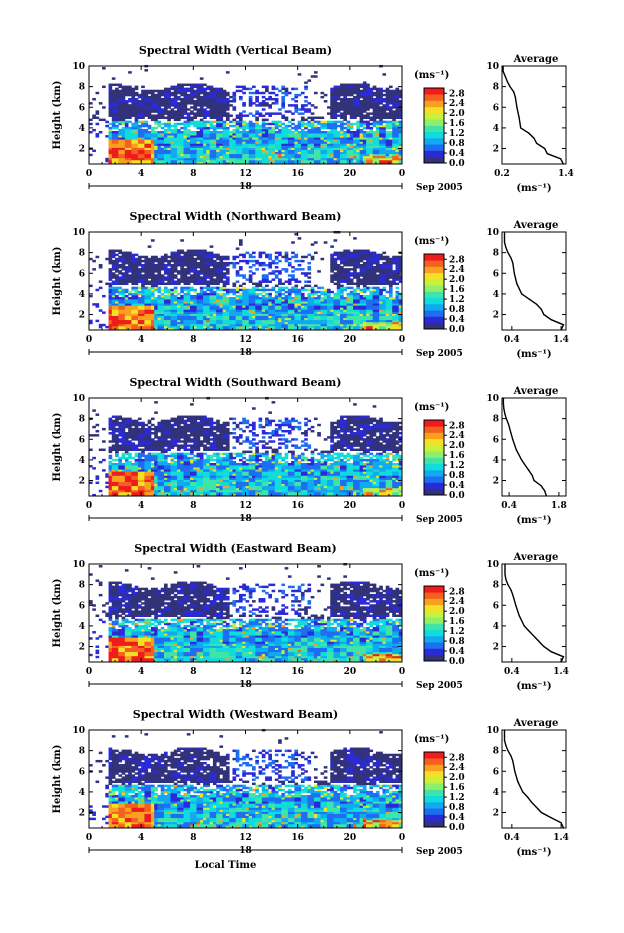 This screenshot has height=933, width=624. Describe the element at coordinates (245, 174) in the screenshot. I see `x-tick-label: 12` at that location.